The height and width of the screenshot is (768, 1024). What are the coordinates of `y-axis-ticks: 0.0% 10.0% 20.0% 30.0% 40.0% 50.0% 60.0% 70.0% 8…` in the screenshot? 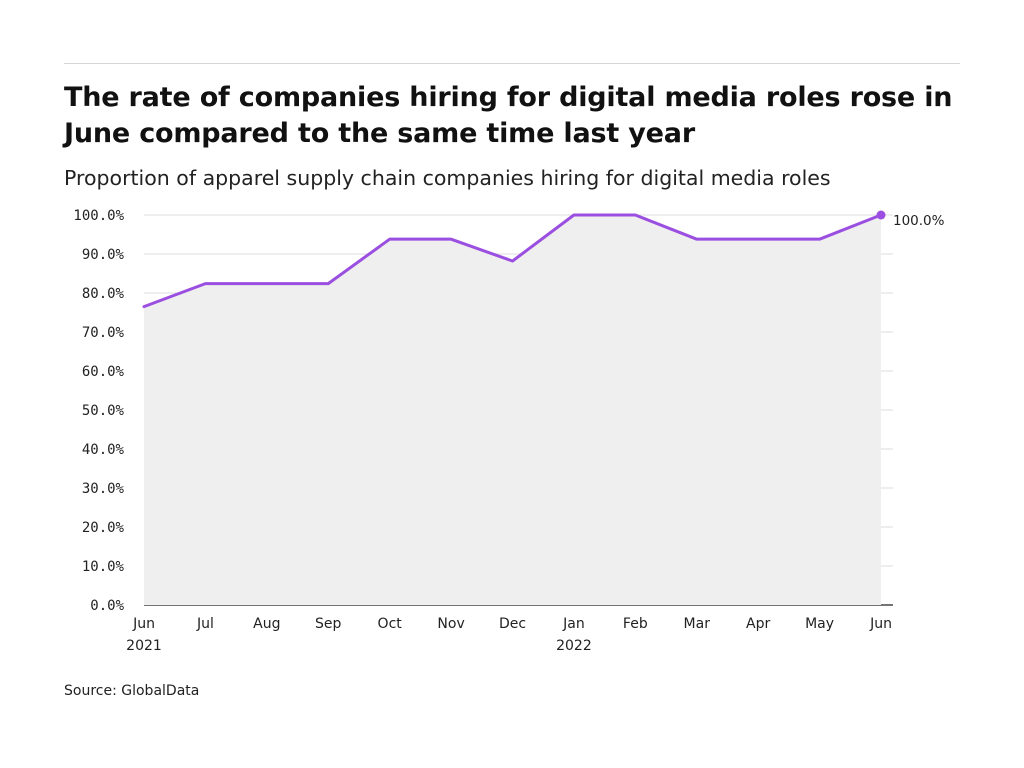 It's located at (98, 411).